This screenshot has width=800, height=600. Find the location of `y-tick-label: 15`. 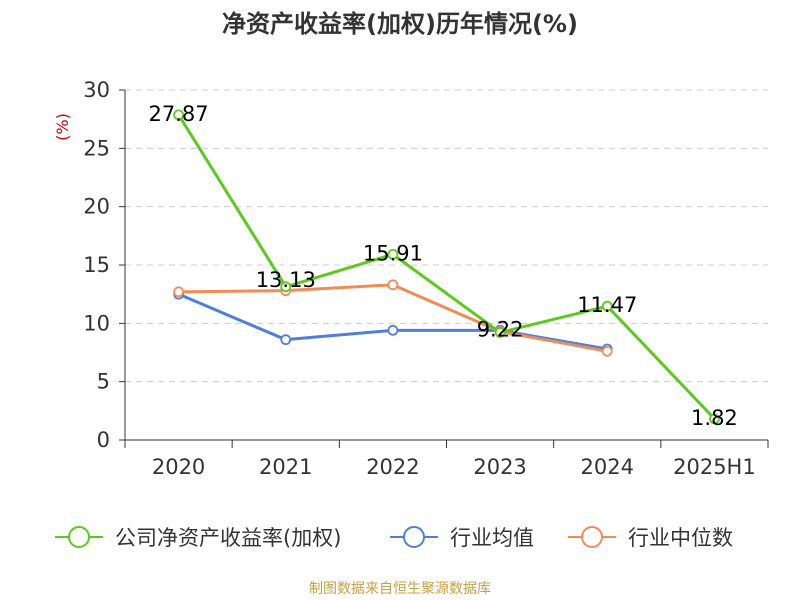

y-tick-label: 15 is located at coordinates (96, 265).